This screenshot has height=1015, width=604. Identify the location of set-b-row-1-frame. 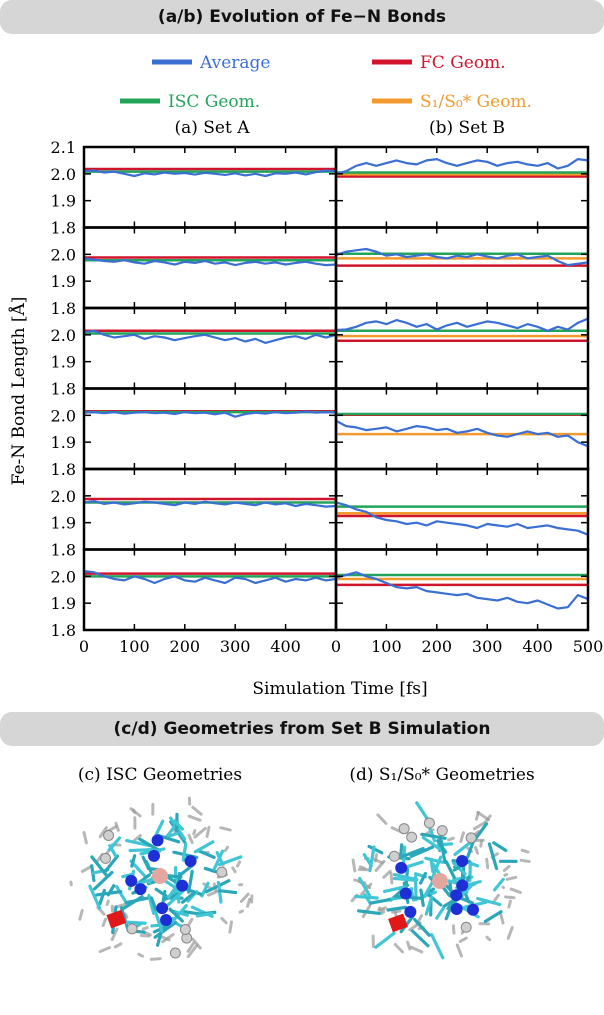
(462, 187).